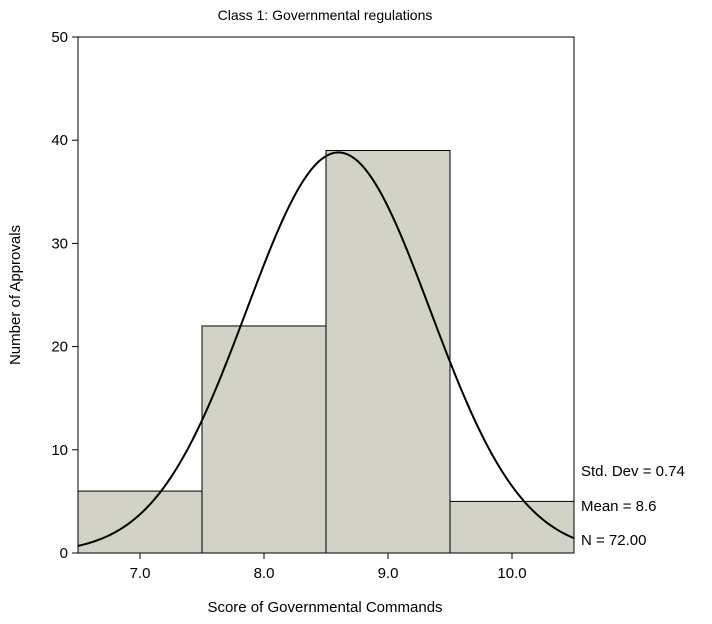 This screenshot has width=712, height=624. I want to click on y-tick-label: 10, so click(59, 450).